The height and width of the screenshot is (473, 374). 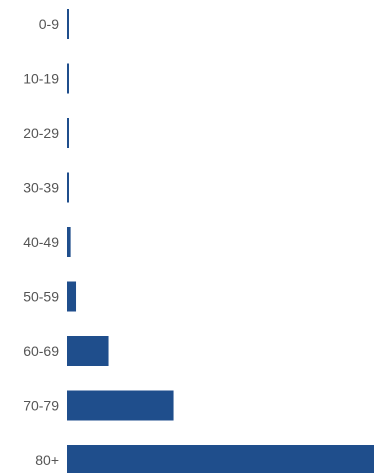 What do you see at coordinates (47, 460) in the screenshot?
I see `category-label-80+: 80+` at bounding box center [47, 460].